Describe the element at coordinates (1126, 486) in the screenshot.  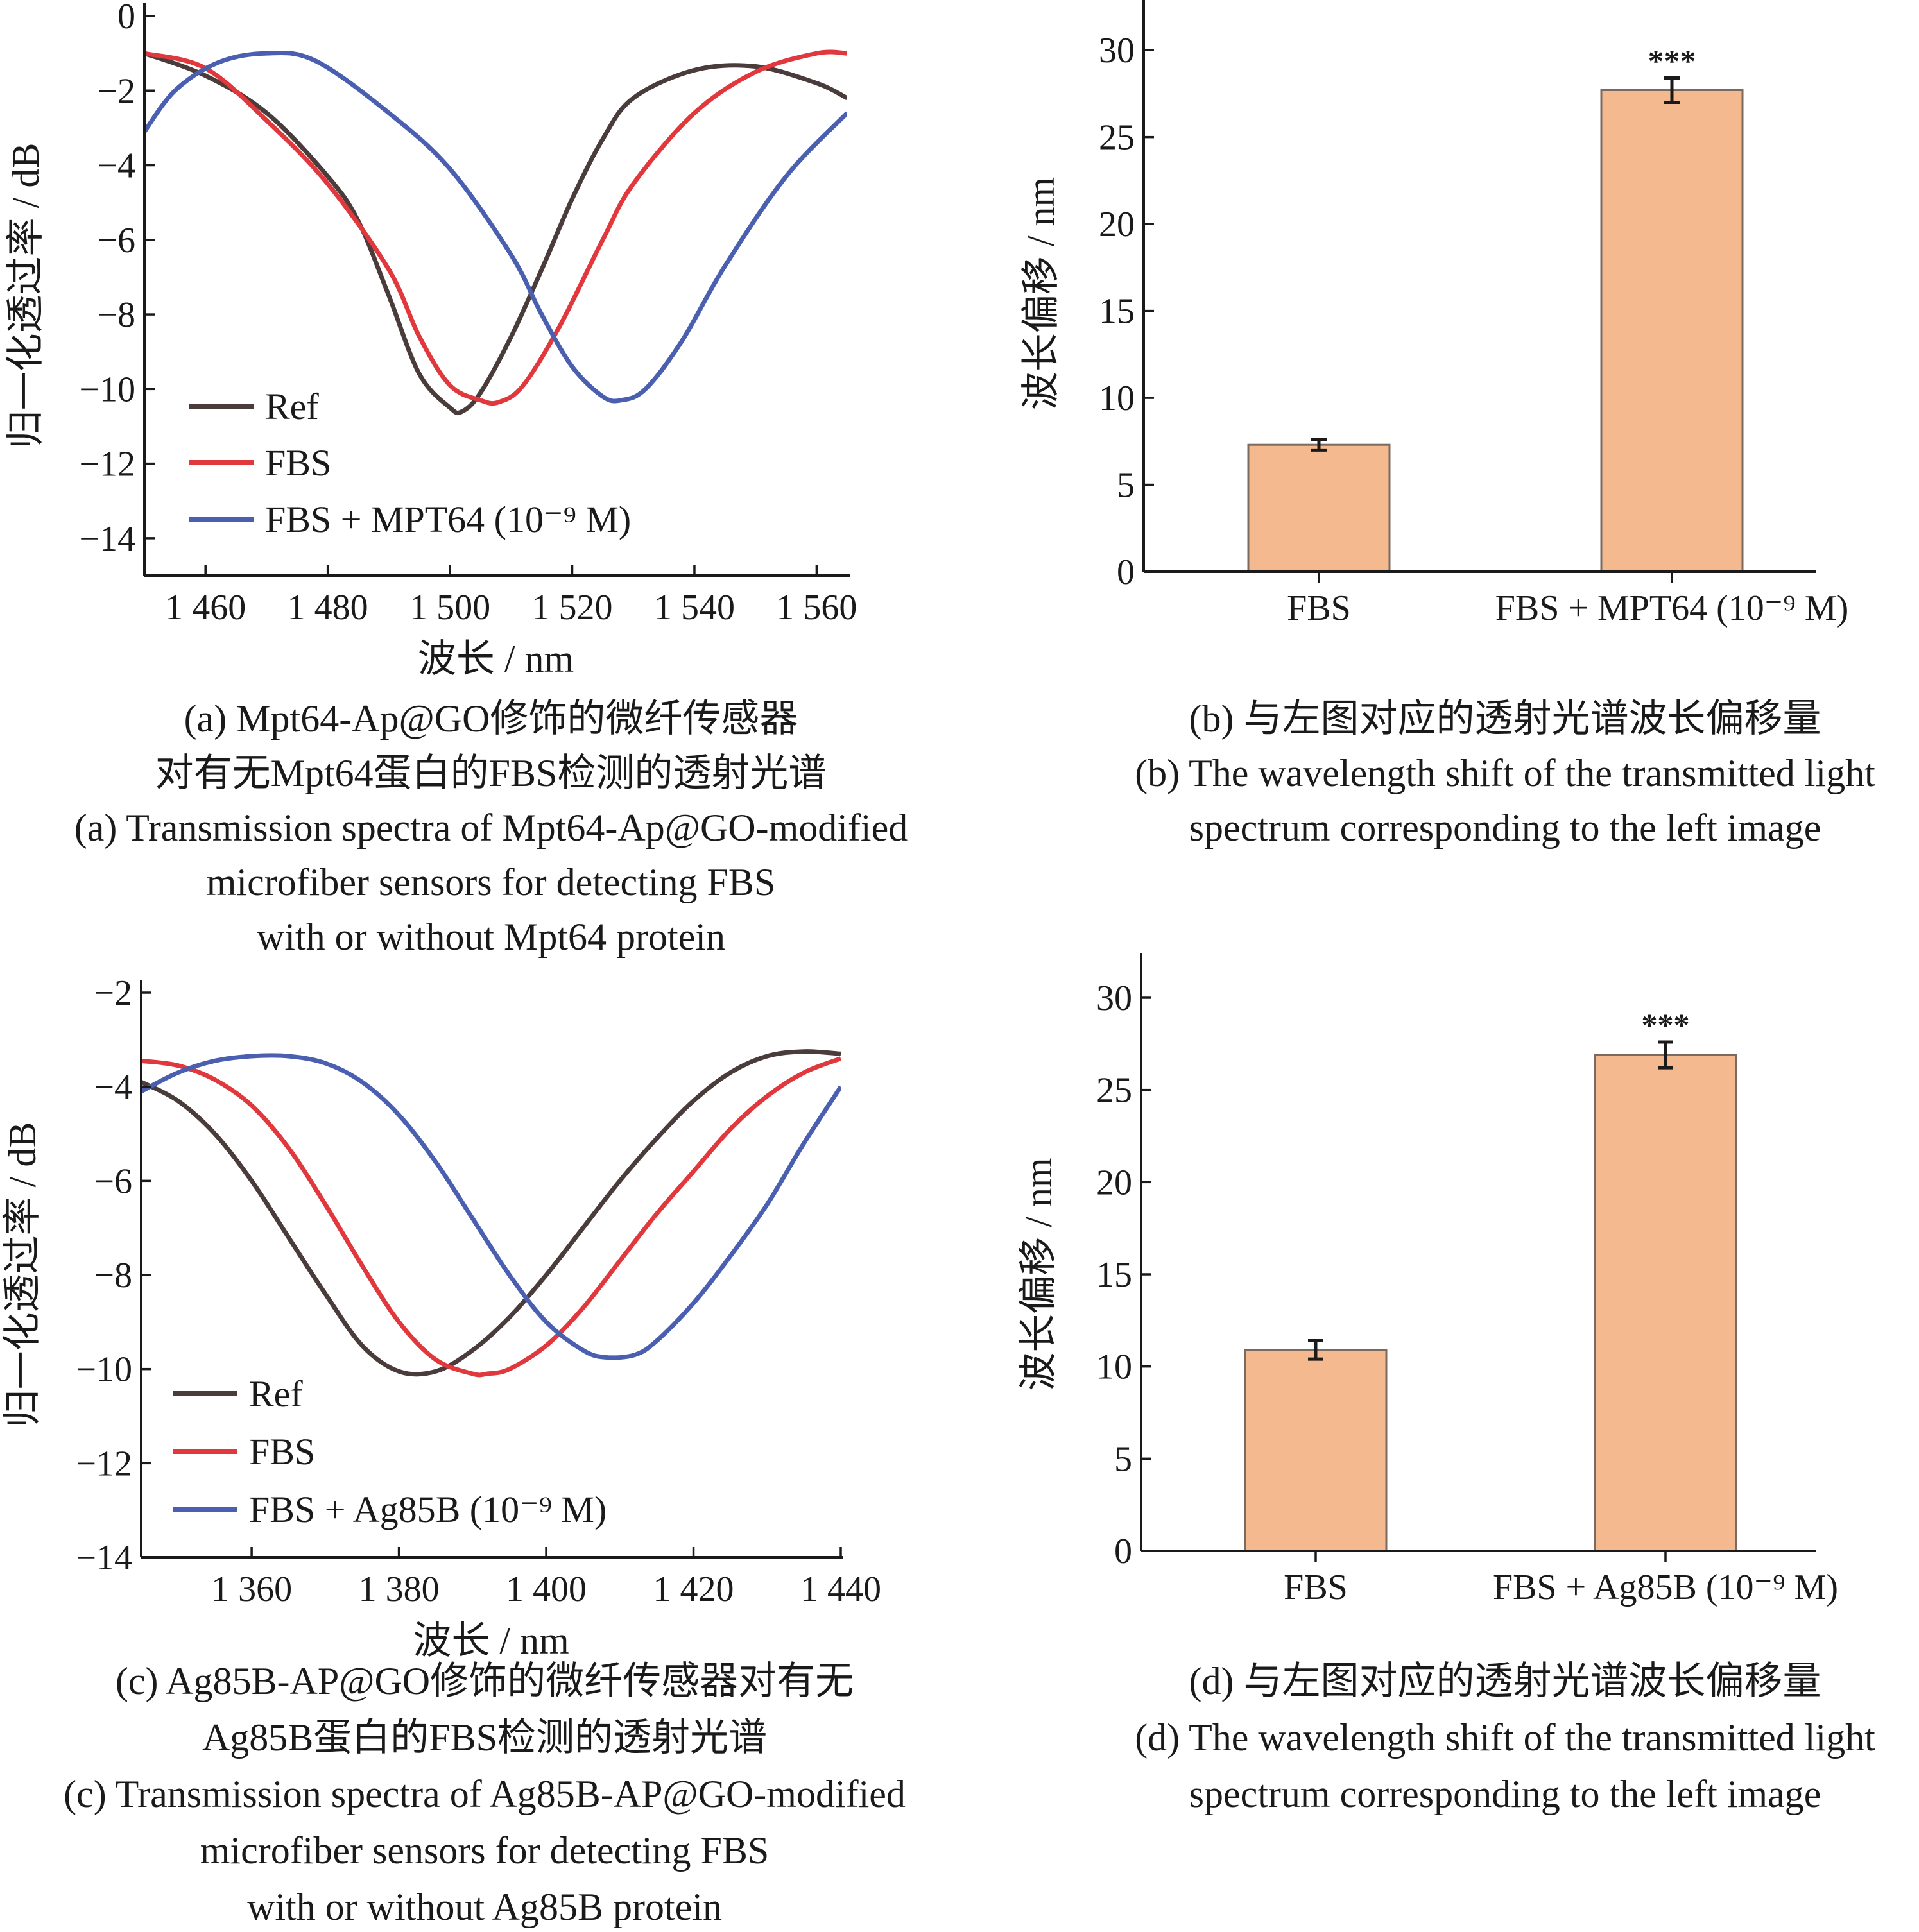
I see `panel-b-y-tick-label-1: 5` at that location.